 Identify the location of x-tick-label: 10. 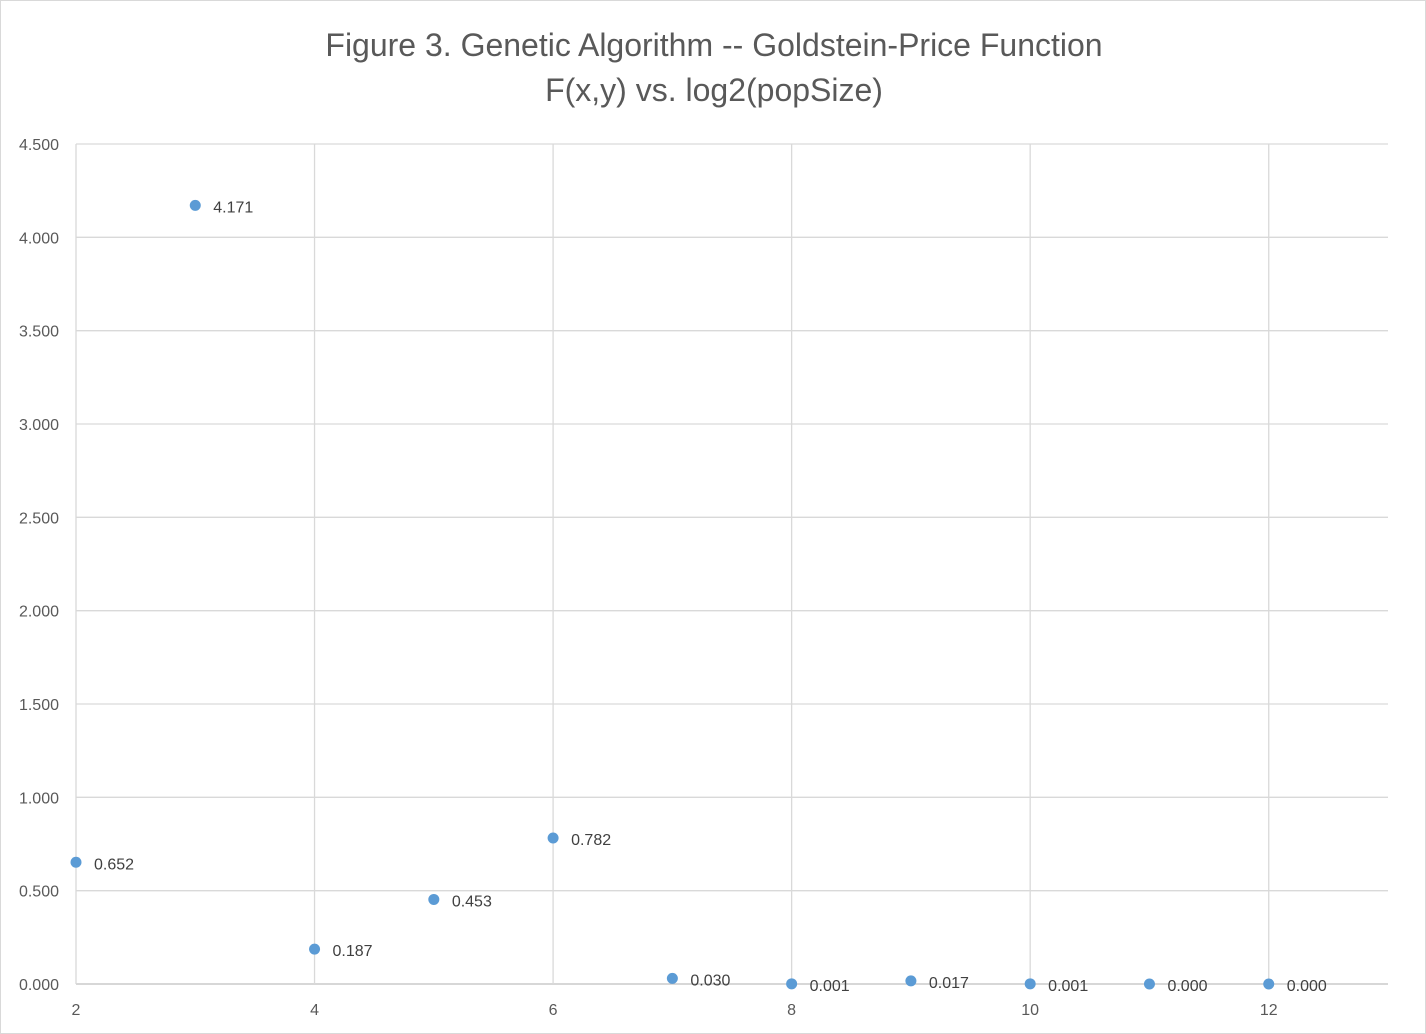
(1030, 1010).